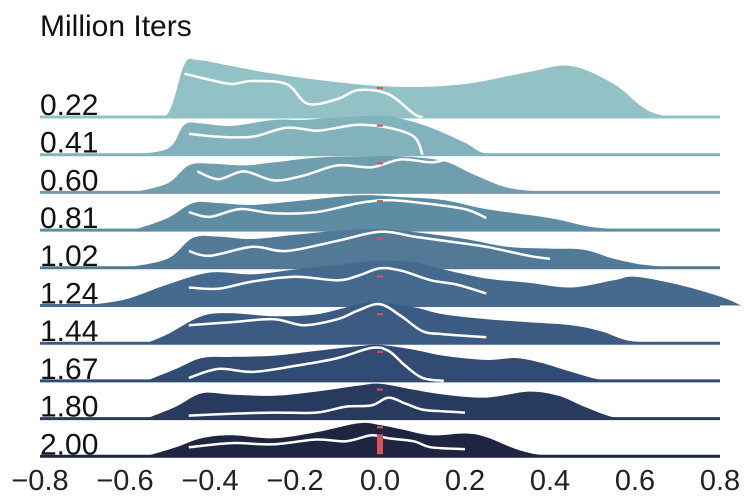  I want to click on x-tick-label: −0.4, so click(209, 481).